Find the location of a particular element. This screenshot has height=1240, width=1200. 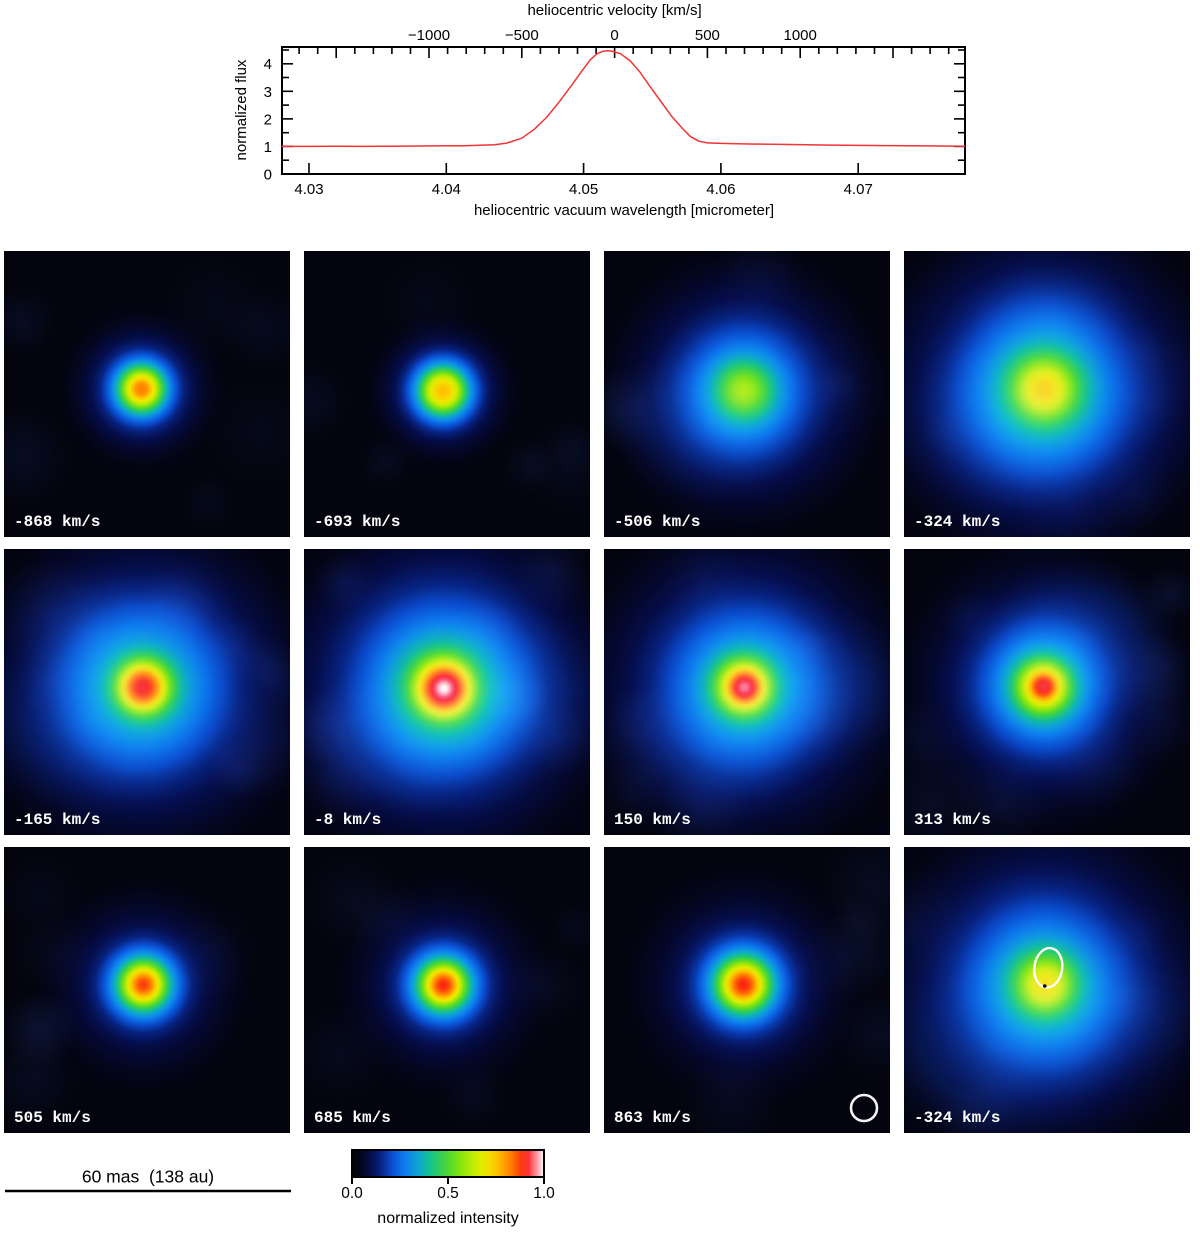

svg-text: 313 km/s is located at coordinates (952, 820).